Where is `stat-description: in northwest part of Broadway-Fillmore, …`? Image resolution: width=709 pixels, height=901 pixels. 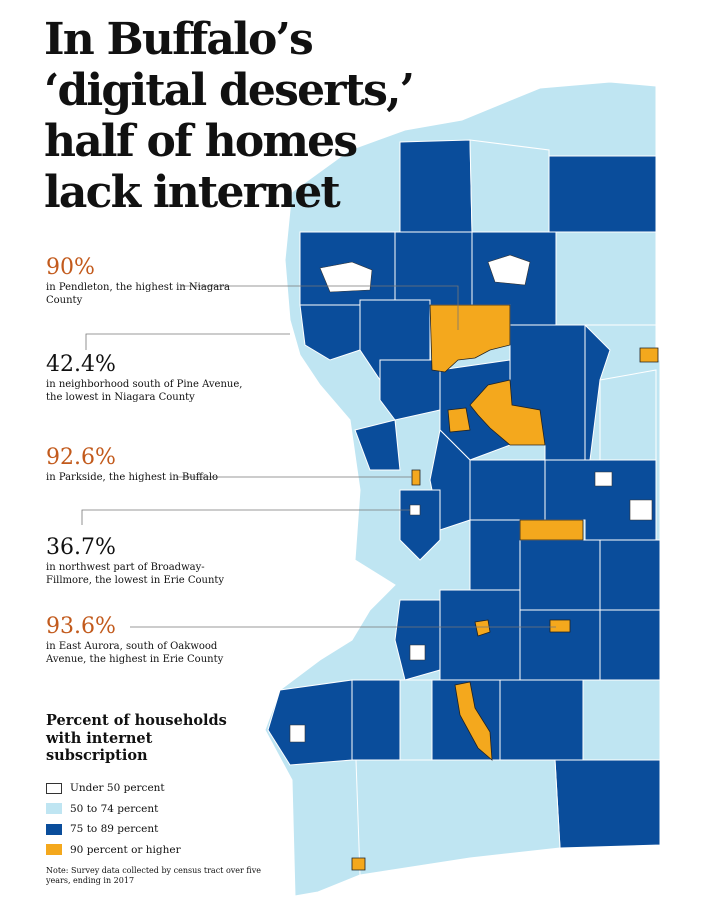 stat-description: in northwest part of Broadway-Fillmore, … is located at coordinates (135, 574).